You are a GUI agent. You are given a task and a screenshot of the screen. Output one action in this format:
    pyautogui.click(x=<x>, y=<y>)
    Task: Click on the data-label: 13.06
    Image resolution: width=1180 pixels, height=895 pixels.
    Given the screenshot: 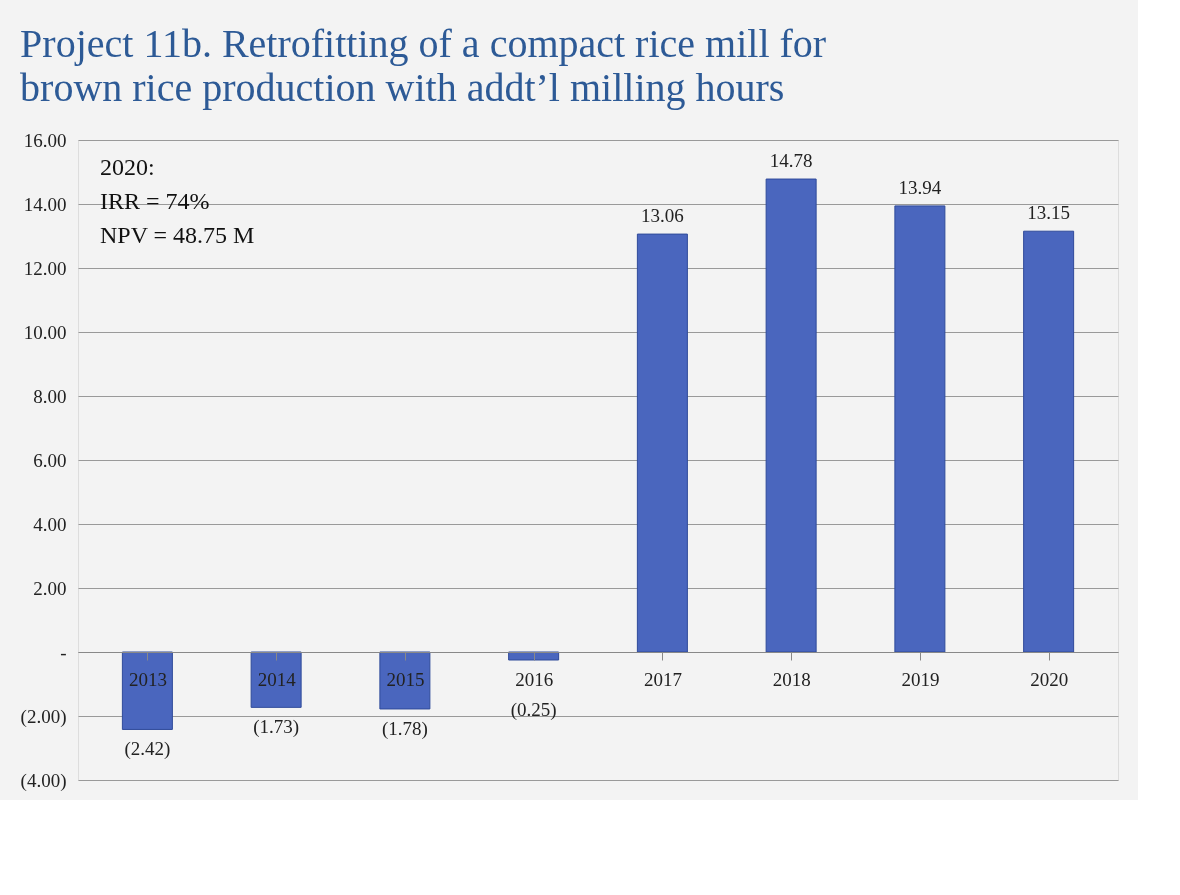 What is the action you would take?
    pyautogui.click(x=662, y=216)
    